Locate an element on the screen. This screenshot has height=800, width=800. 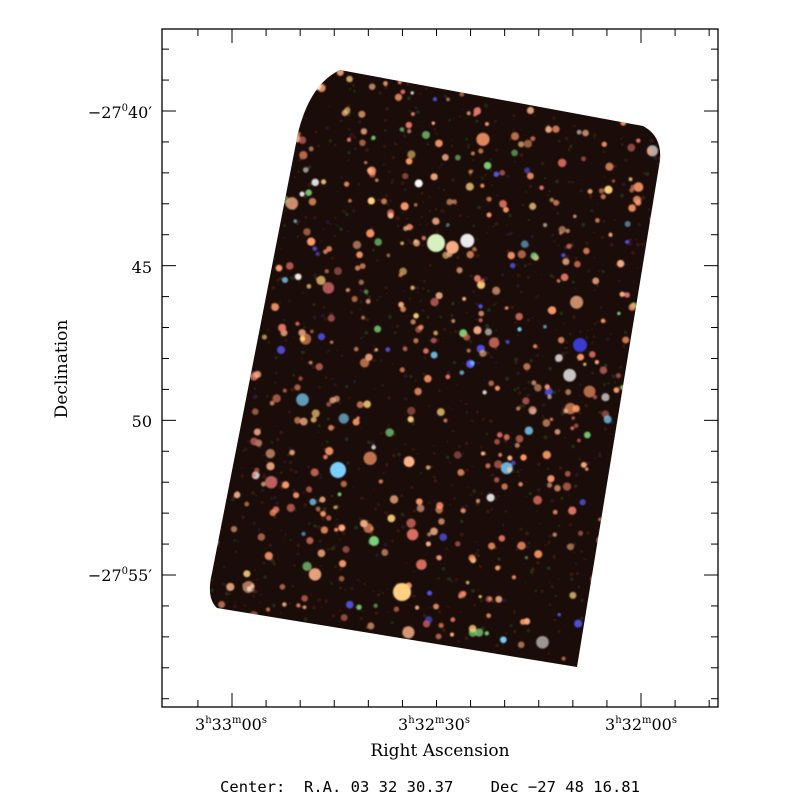
y-tick-label: 50 is located at coordinates (141, 421).